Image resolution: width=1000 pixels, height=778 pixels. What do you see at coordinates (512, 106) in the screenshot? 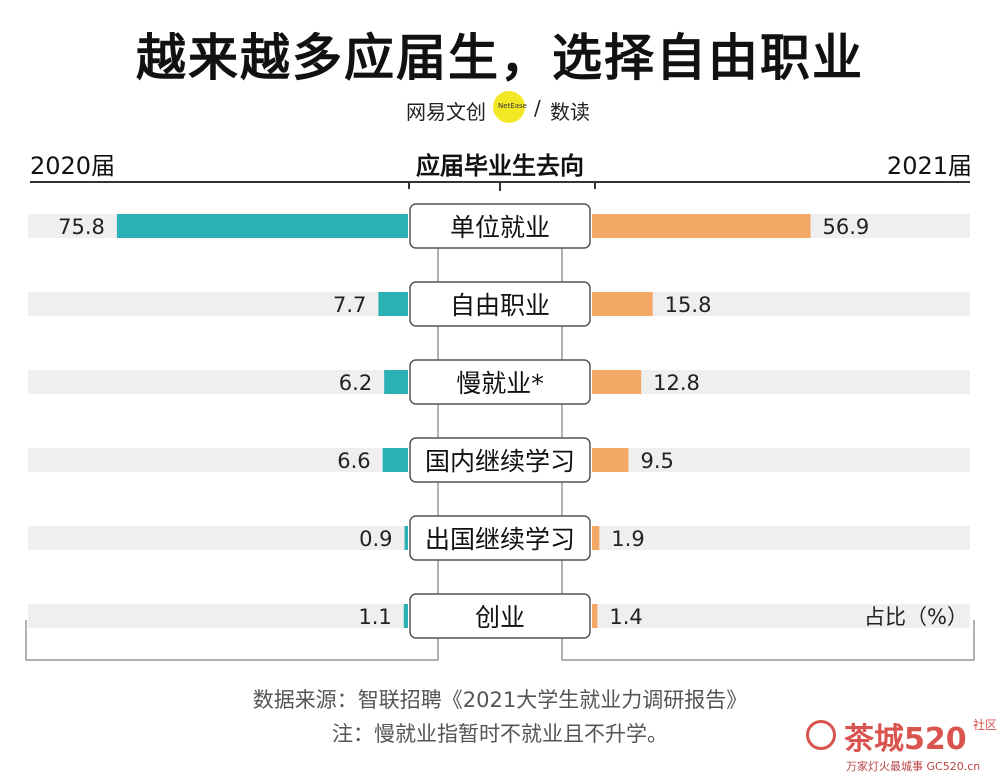
I see `brand-badge: NetEase` at bounding box center [512, 106].